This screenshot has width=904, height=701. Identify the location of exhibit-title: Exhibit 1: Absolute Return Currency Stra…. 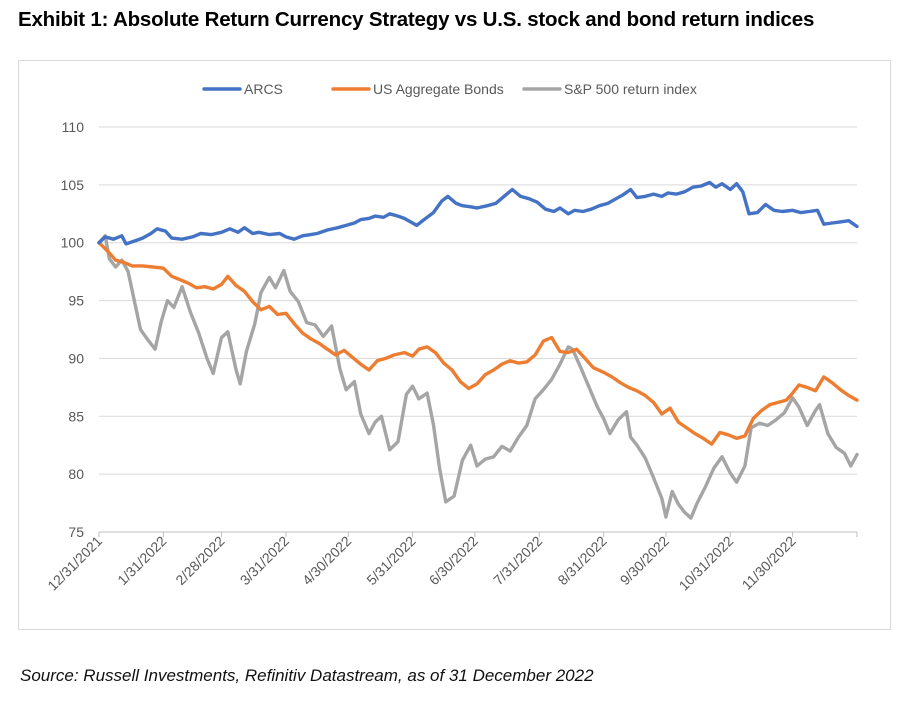
(416, 19).